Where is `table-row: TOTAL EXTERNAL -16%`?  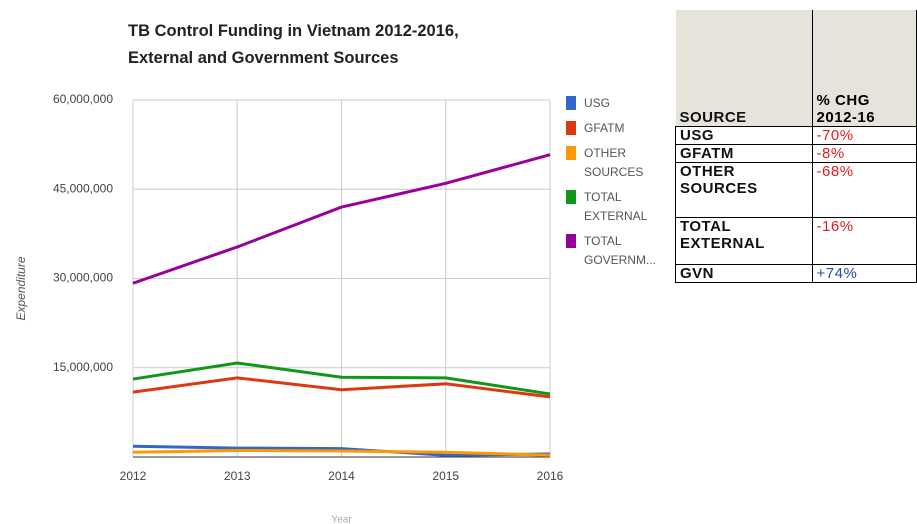 table-row: TOTAL EXTERNAL -16% is located at coordinates (796, 241).